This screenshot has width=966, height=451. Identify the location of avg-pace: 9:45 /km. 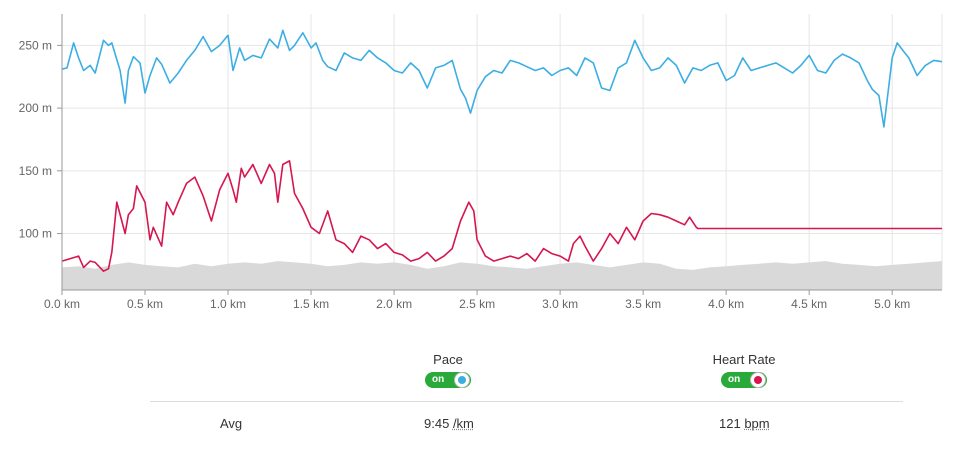
(449, 424).